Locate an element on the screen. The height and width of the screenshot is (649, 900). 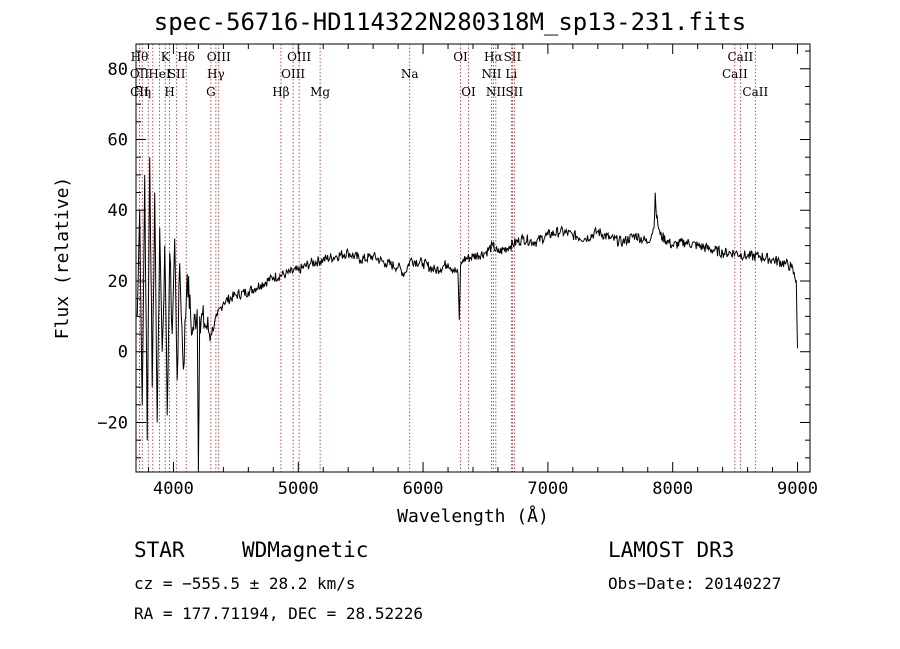
x-tick-label: 8000 is located at coordinates (672, 489).